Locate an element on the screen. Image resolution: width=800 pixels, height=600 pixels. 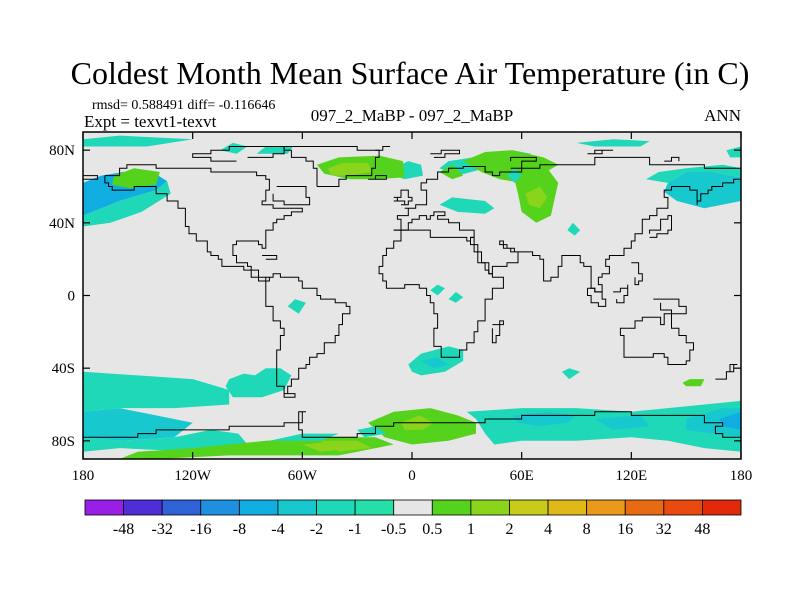
colorbar-label: 8 is located at coordinates (587, 529).